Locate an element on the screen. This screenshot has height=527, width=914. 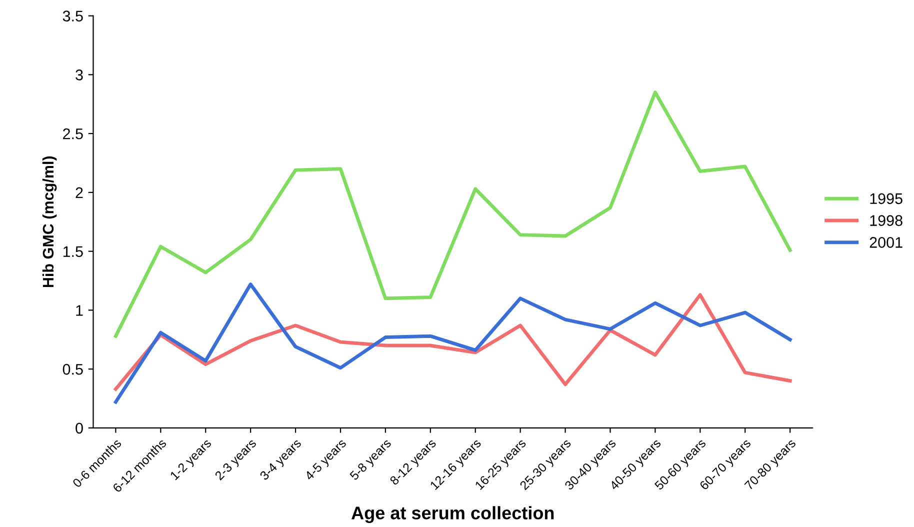
y-tick-label: 0 is located at coordinates (79, 428).